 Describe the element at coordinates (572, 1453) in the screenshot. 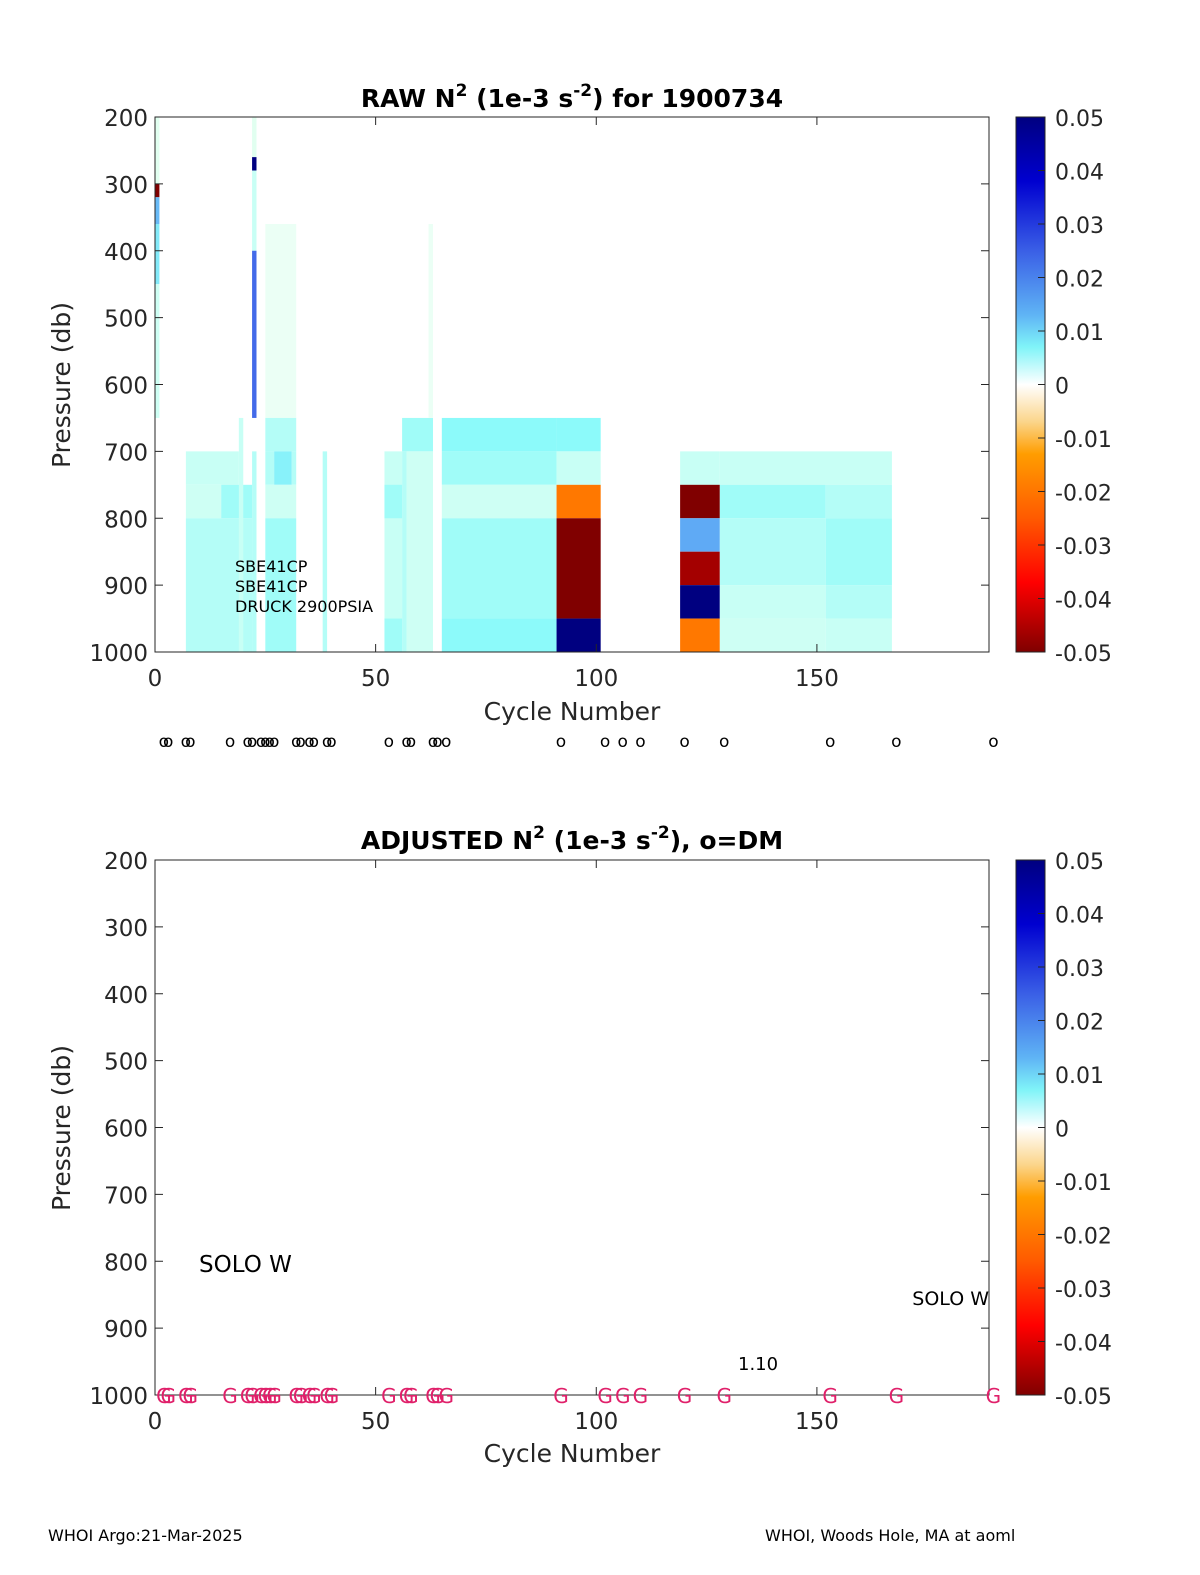

I see `adjusted-x-axis-label: Cycle Number` at that location.